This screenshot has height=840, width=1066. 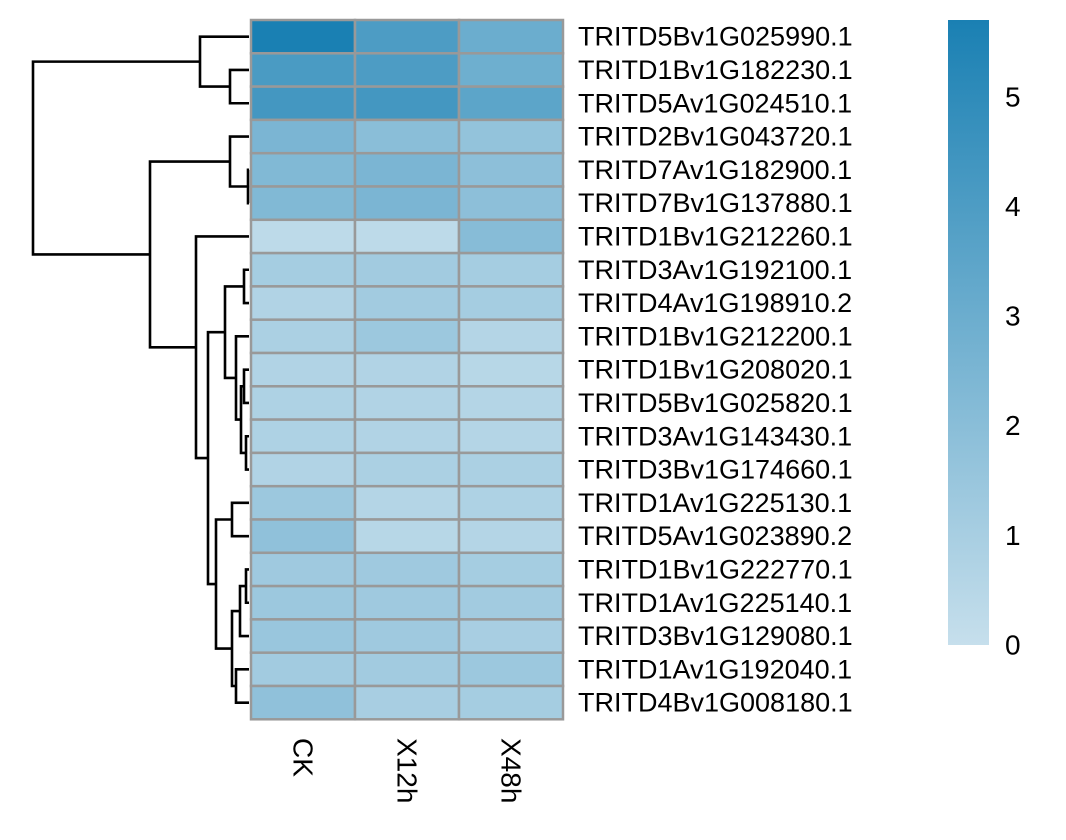 What do you see at coordinates (715, 336) in the screenshot?
I see `row-label: TRITD1Bv1G212200.1` at bounding box center [715, 336].